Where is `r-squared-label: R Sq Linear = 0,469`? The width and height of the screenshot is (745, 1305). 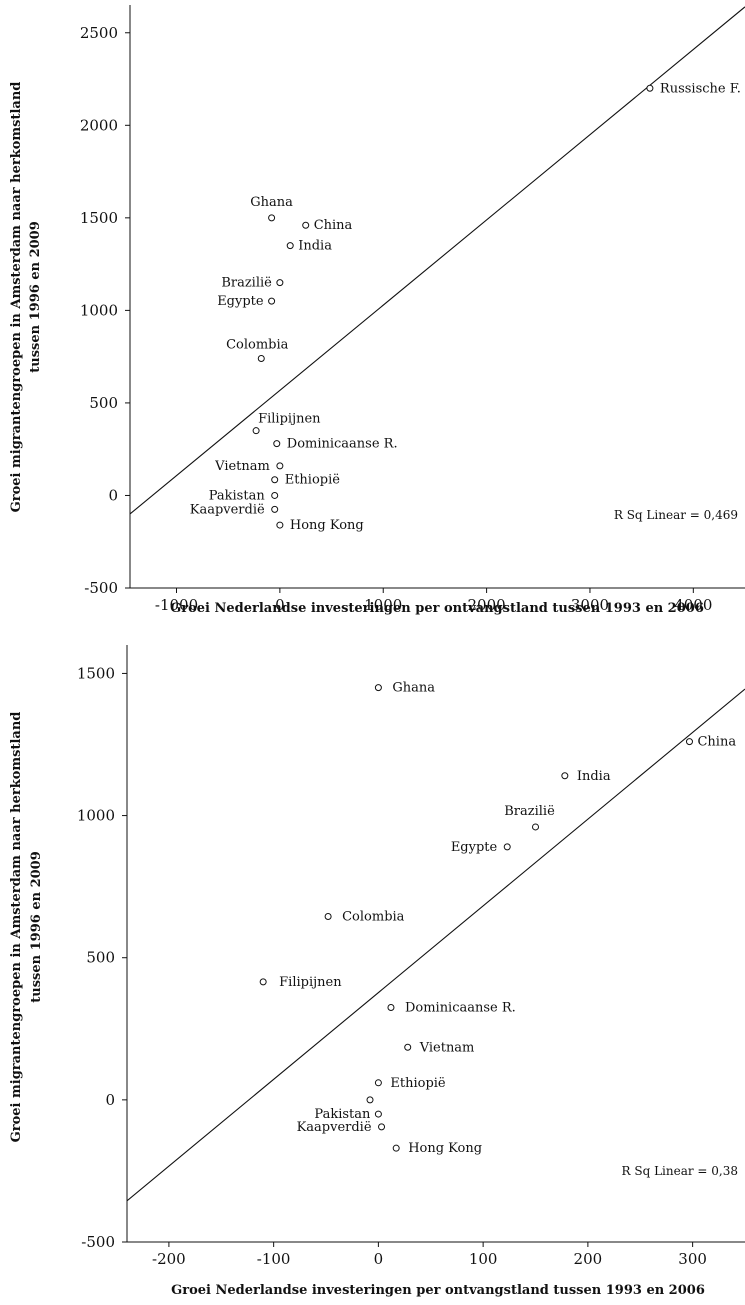 r-squared-label: R Sq Linear = 0,469 is located at coordinates (676, 515).